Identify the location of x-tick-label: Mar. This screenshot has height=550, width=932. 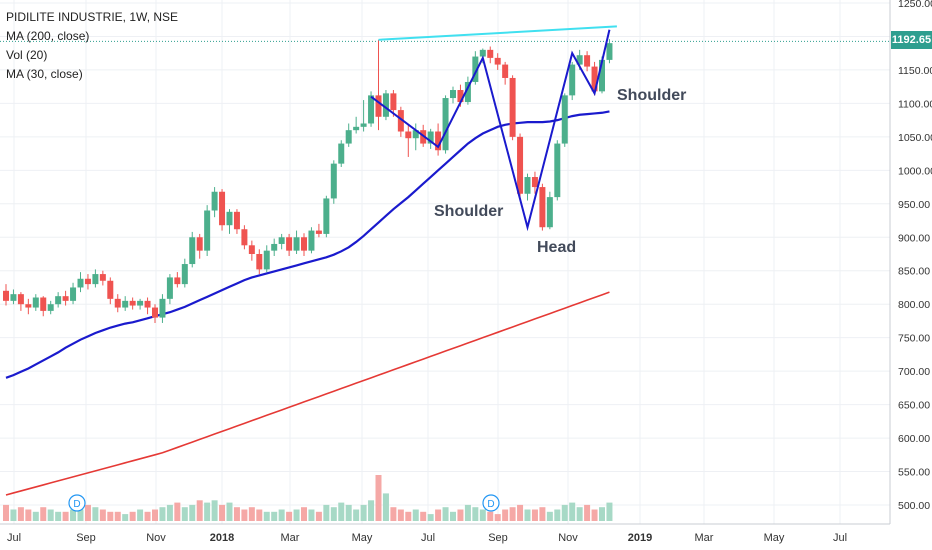
(704, 538).